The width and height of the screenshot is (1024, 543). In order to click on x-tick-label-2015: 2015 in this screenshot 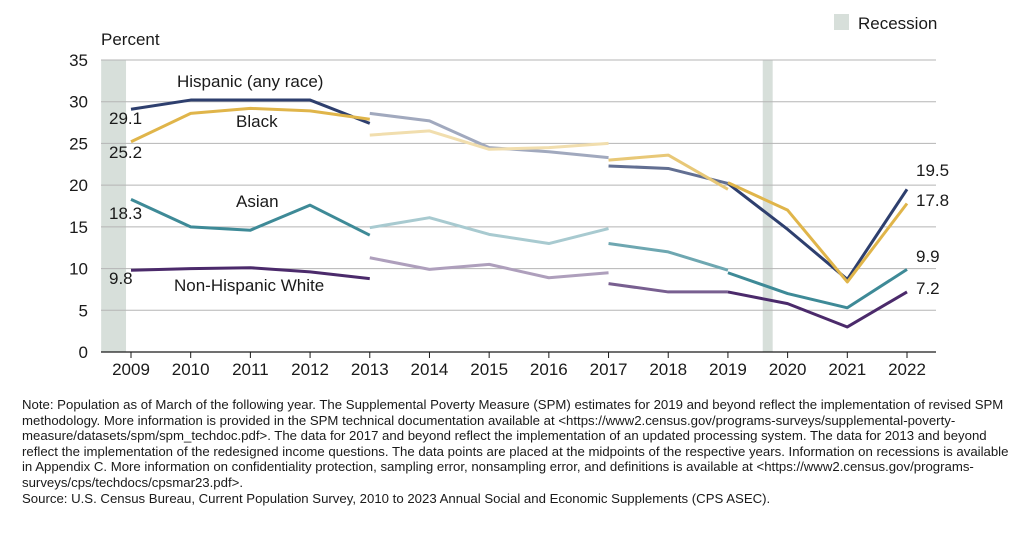, I will do `click(489, 369)`.